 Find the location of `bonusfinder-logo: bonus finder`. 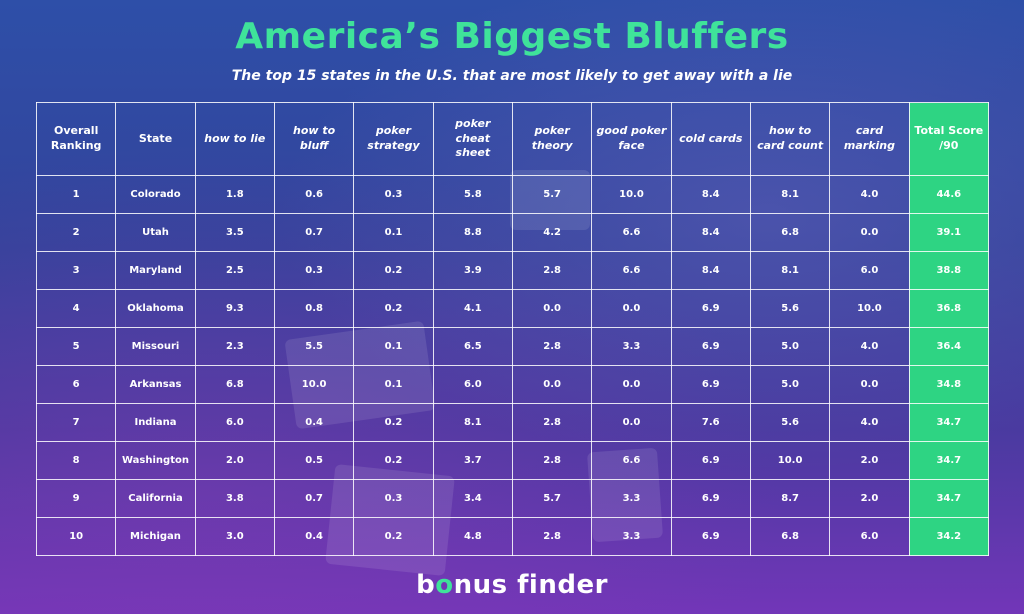

bonusfinder-logo: bonus finder is located at coordinates (512, 585).